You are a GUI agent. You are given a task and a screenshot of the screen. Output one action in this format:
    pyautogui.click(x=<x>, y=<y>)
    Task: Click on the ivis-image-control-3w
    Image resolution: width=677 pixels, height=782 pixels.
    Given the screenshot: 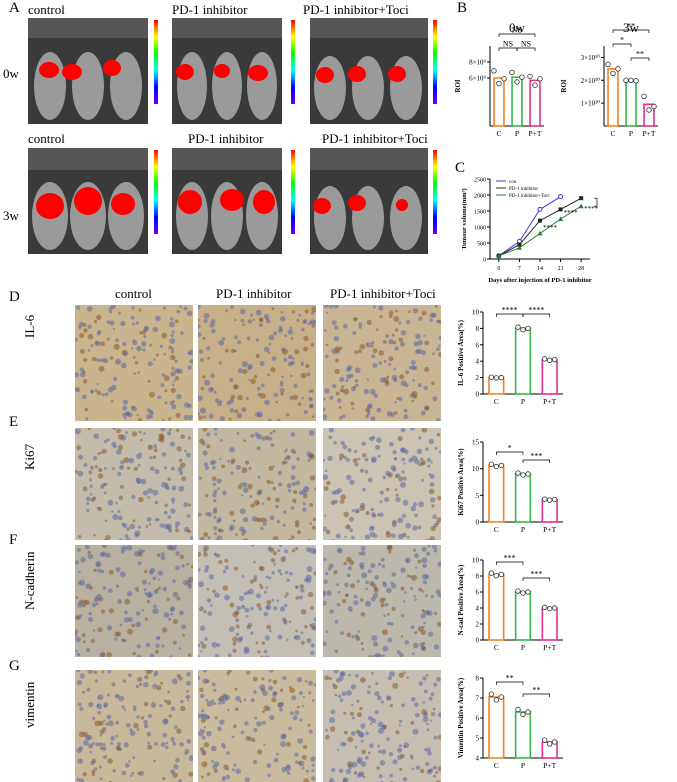 What is the action you would take?
    pyautogui.click(x=88, y=201)
    